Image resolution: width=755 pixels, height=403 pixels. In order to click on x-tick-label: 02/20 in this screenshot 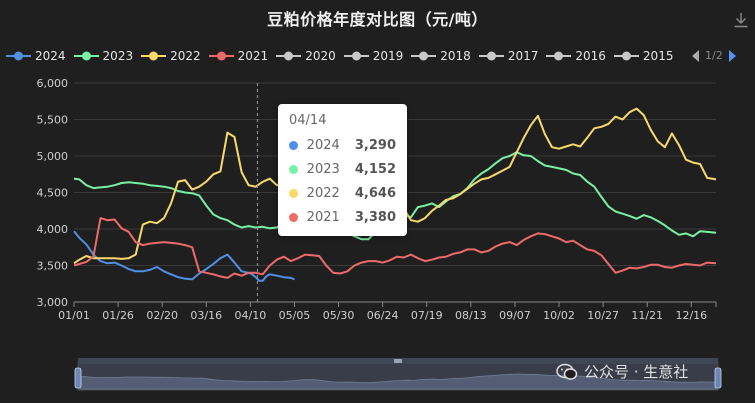, I will do `click(162, 315)`.